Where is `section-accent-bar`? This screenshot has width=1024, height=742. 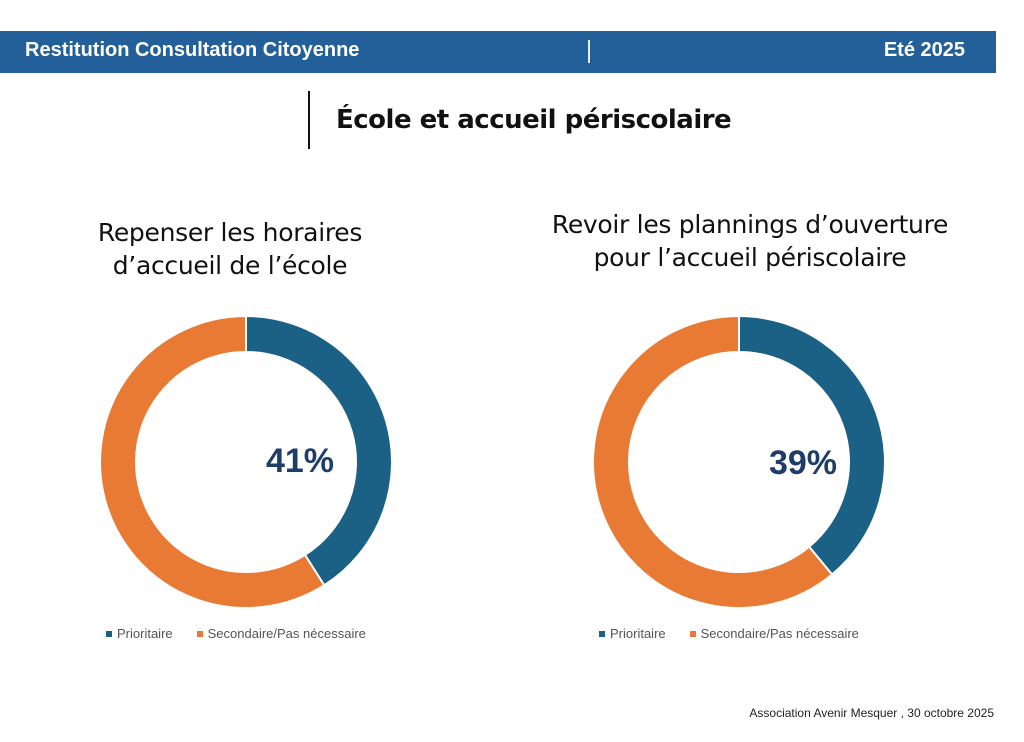 section-accent-bar is located at coordinates (309, 120).